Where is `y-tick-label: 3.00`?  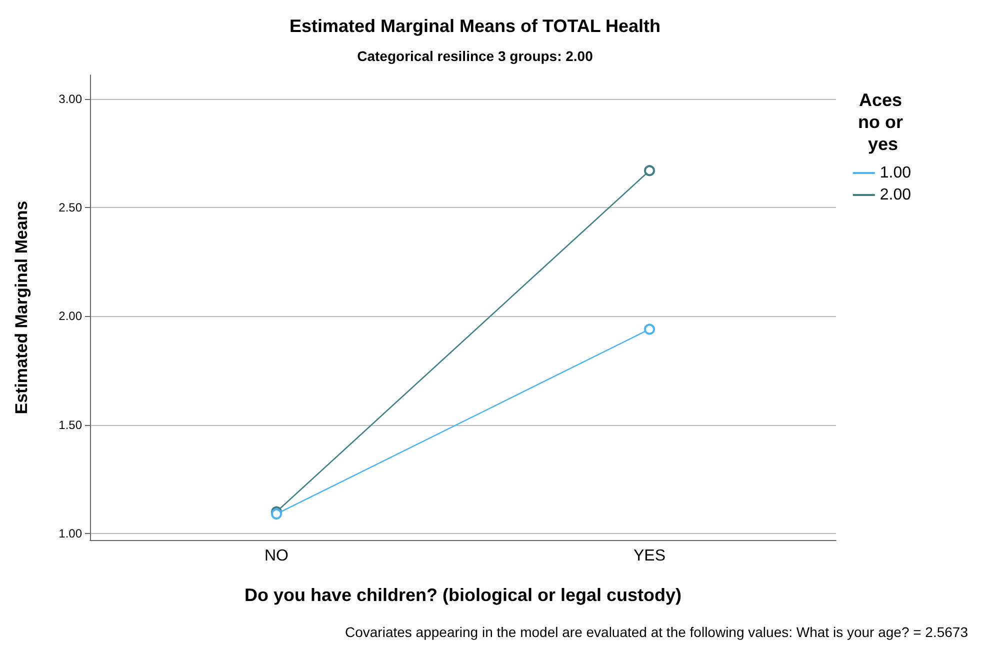
y-tick-label: 3.00 is located at coordinates (70, 99).